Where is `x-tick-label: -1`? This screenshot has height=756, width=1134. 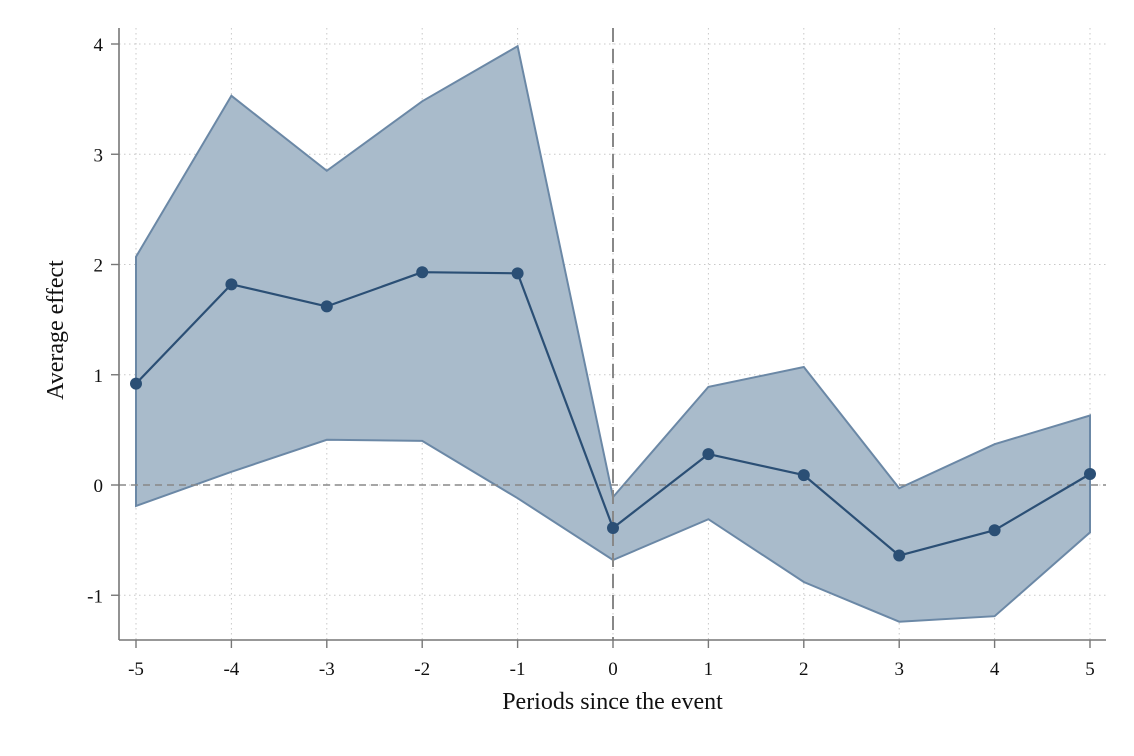
x-tick-label: -1 is located at coordinates (518, 669).